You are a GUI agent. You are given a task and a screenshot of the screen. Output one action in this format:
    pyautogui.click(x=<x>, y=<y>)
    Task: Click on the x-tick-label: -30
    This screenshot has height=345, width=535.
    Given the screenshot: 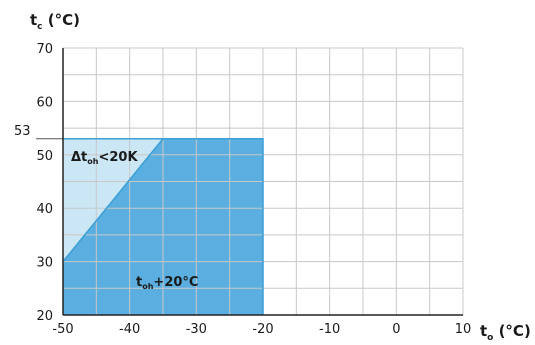 What is the action you would take?
    pyautogui.click(x=196, y=329)
    